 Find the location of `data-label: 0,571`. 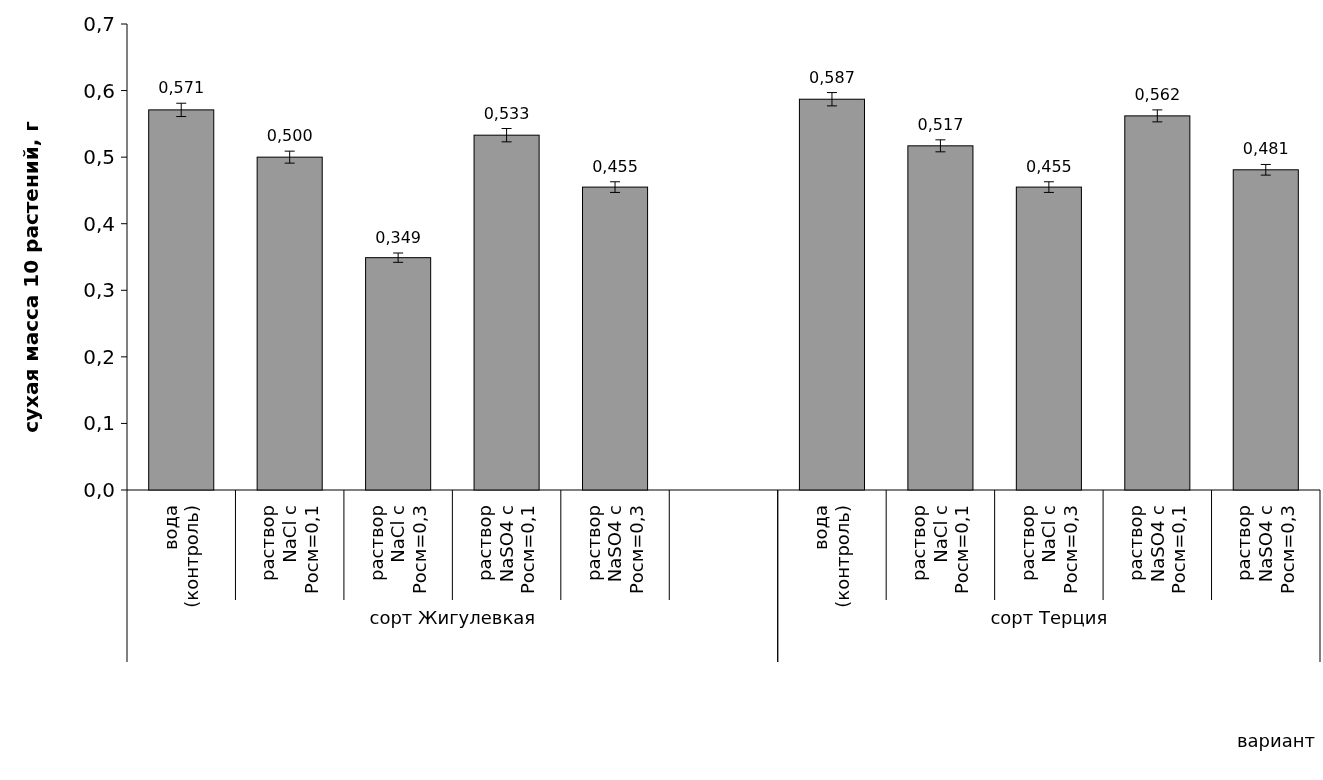

data-label: 0,571 is located at coordinates (181, 88).